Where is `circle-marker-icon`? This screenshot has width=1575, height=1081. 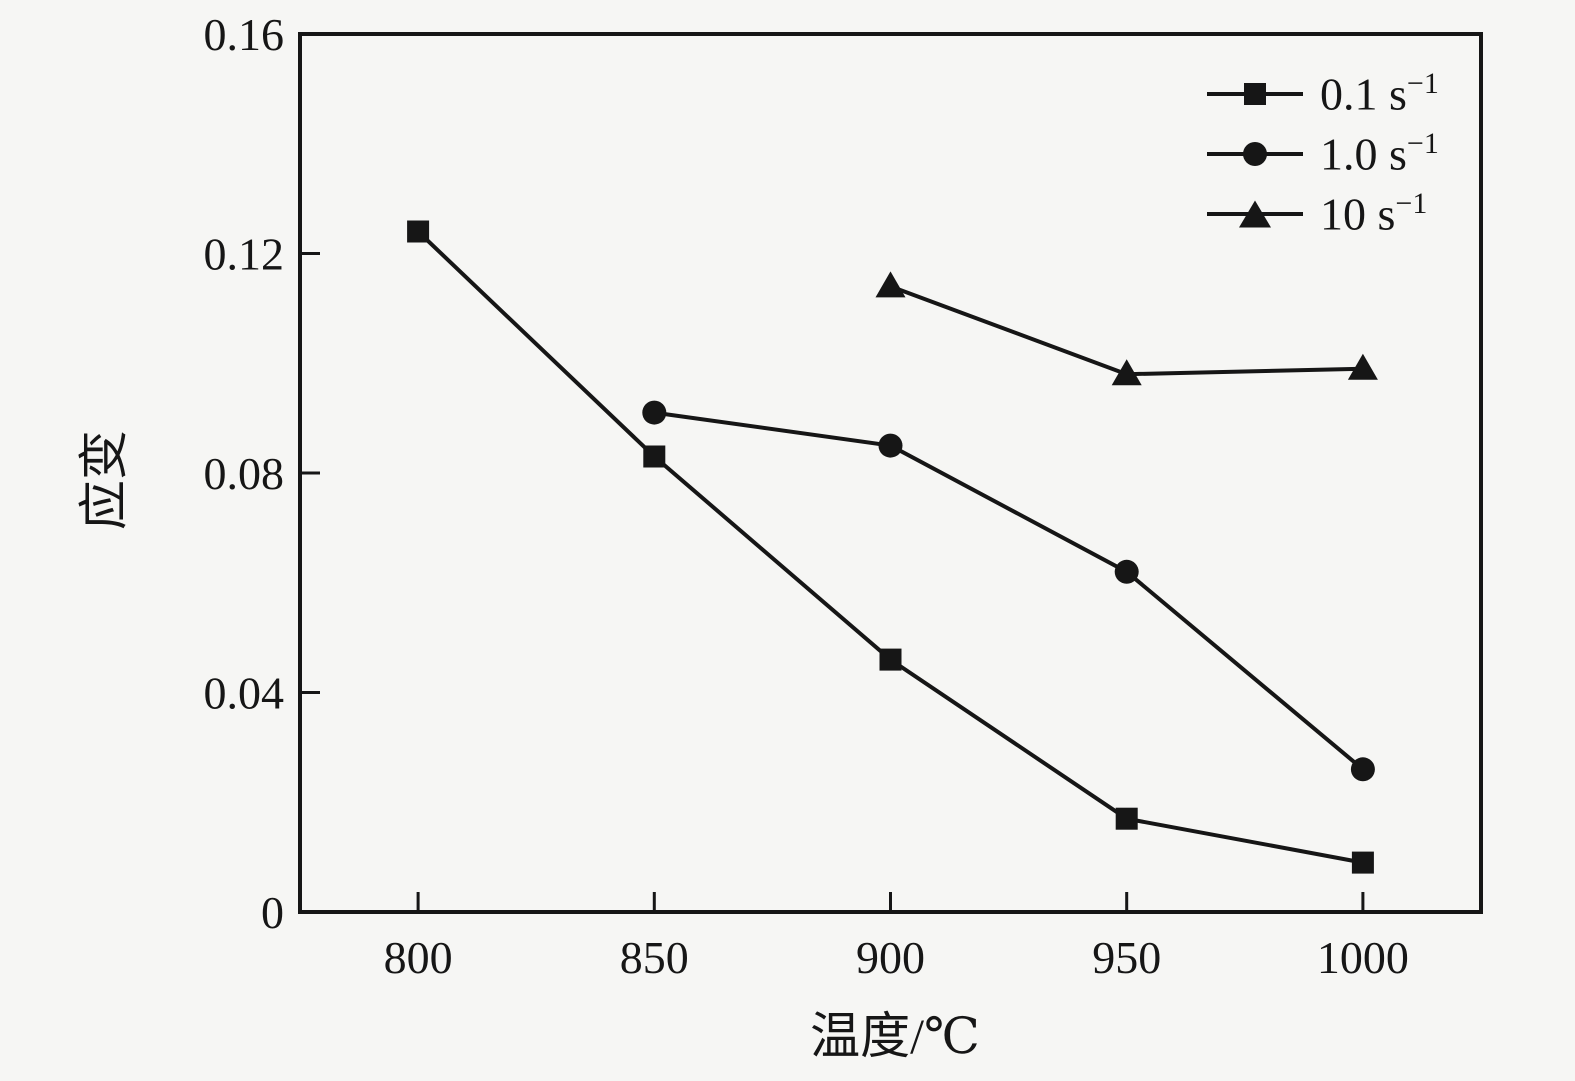
circle-marker-icon is located at coordinates (1255, 154).